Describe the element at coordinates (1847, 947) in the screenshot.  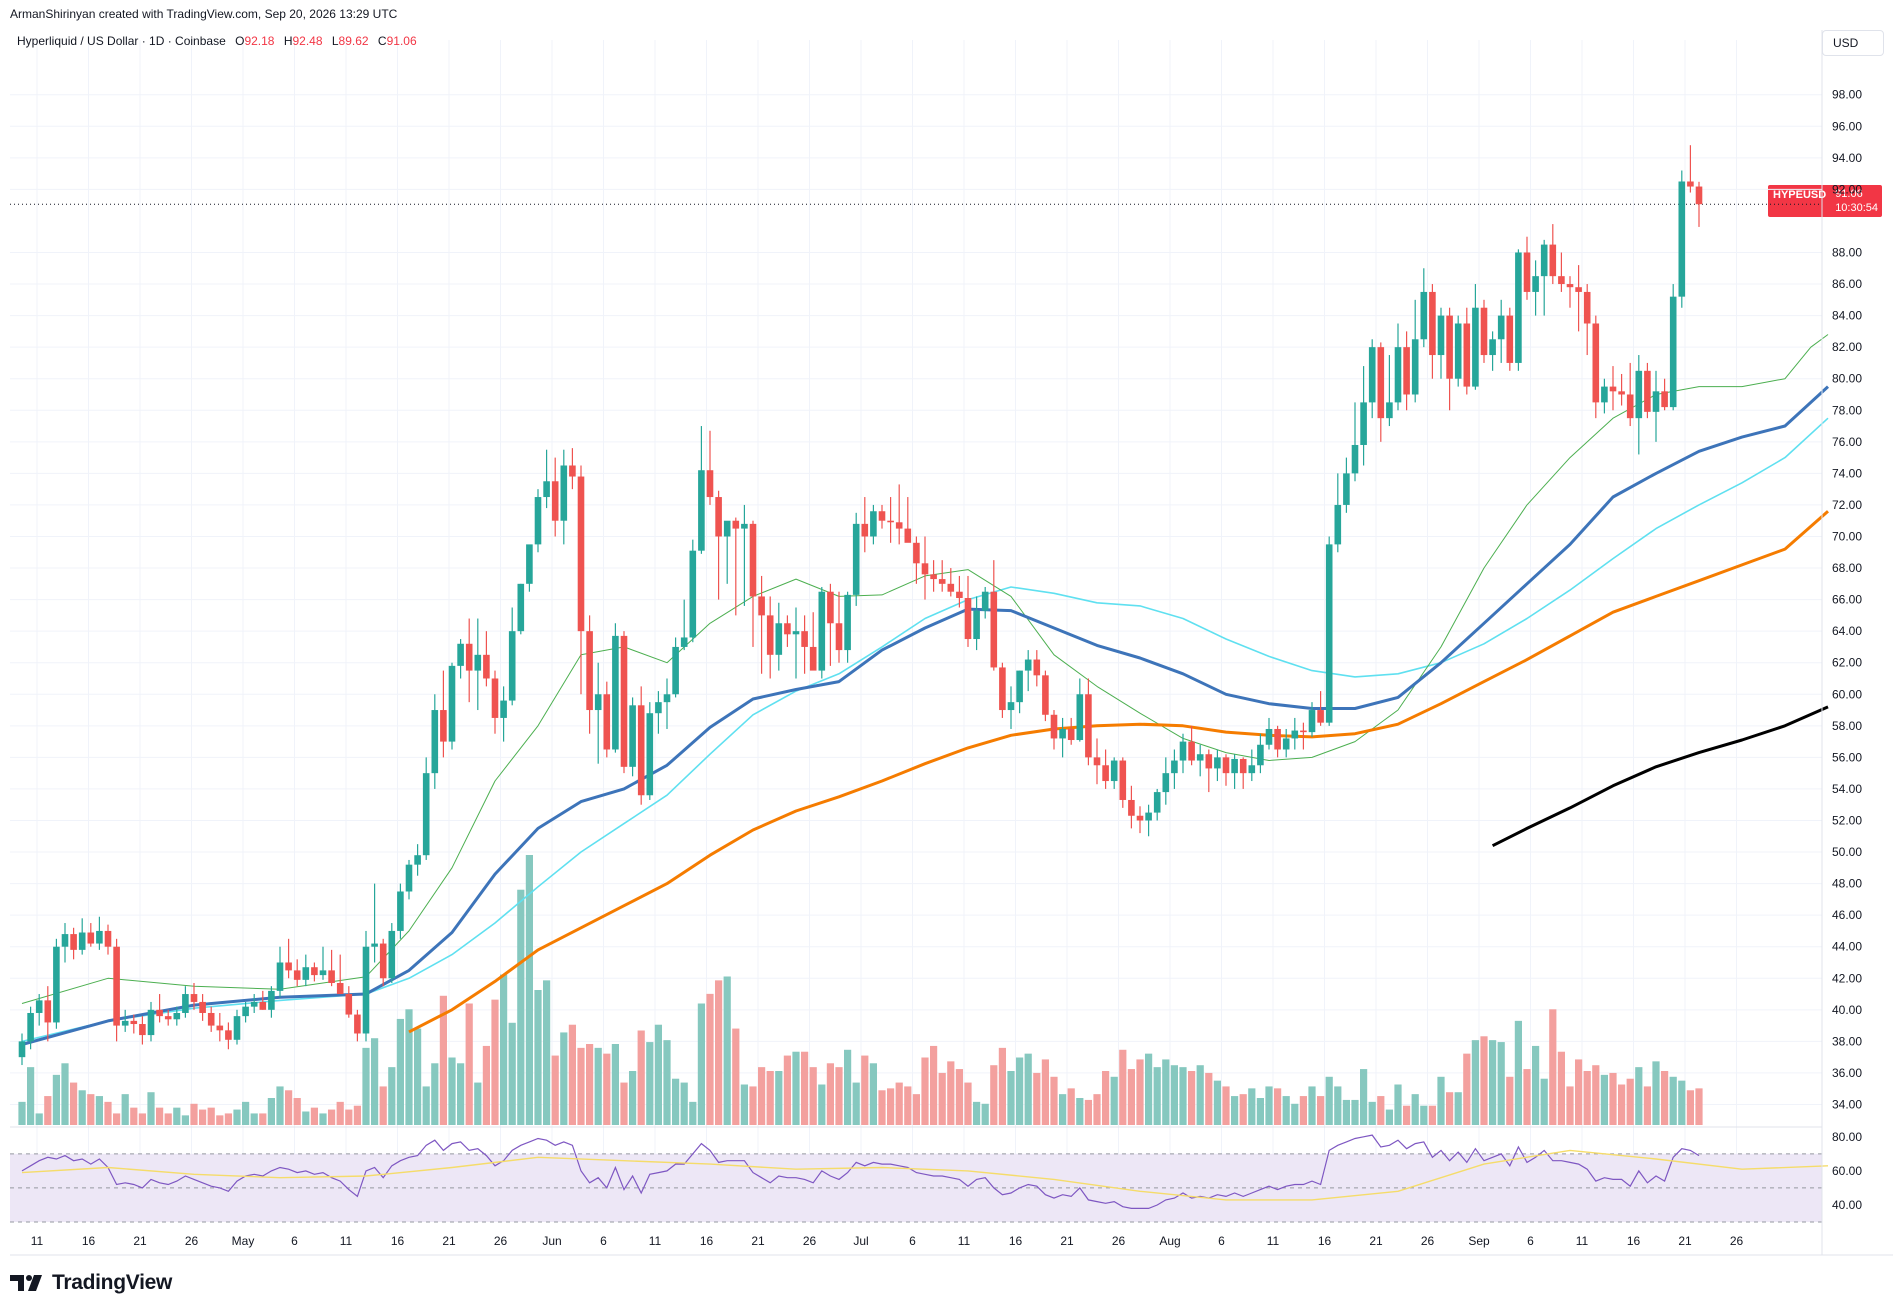
I see `y-tick-label: 44.00` at that location.